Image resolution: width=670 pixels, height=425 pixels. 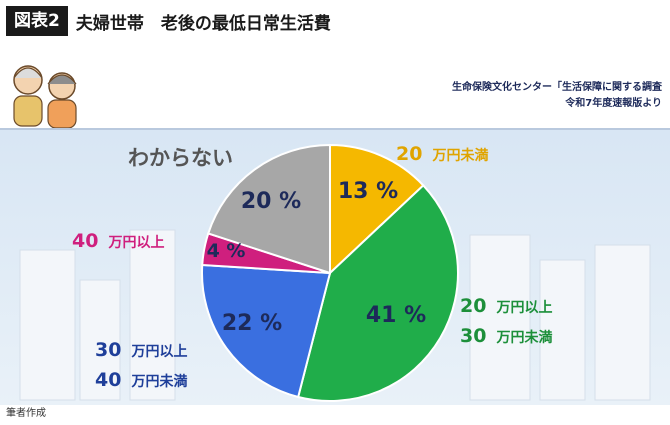 What do you see at coordinates (506, 306) in the screenshot?
I see `slice-category-label-1-0: 20 万円以上` at bounding box center [506, 306].